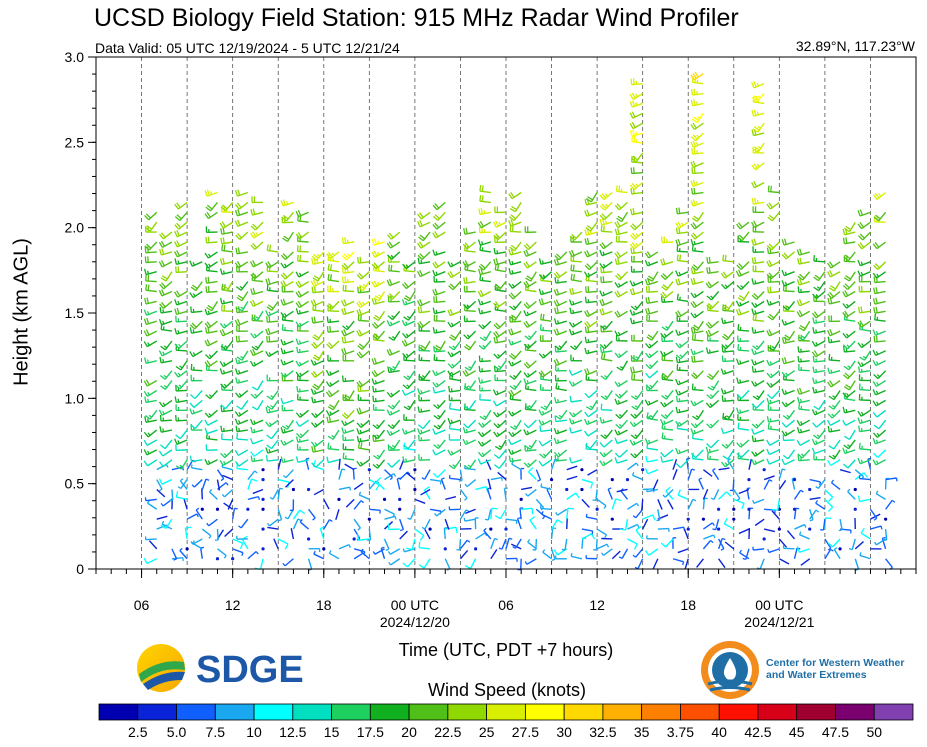 The image size is (927, 747). Describe the element at coordinates (521, 499) in the screenshot. I see `calm-wind-dot` at that location.